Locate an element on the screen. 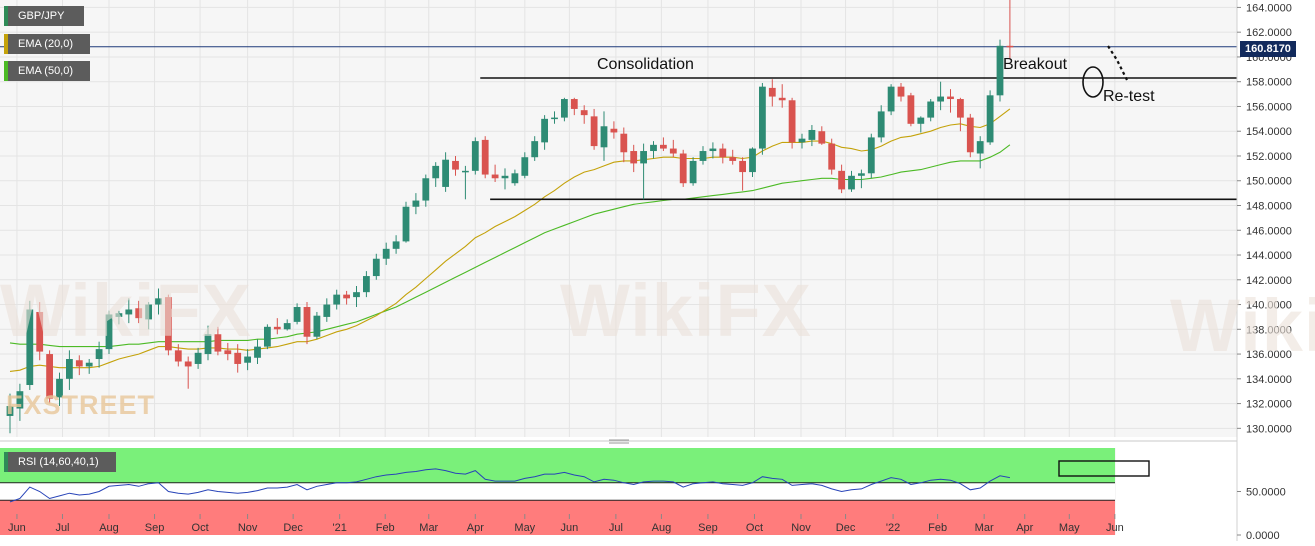 This screenshot has height=546, width=1315. x-tick-label: Dec is located at coordinates (846, 528).